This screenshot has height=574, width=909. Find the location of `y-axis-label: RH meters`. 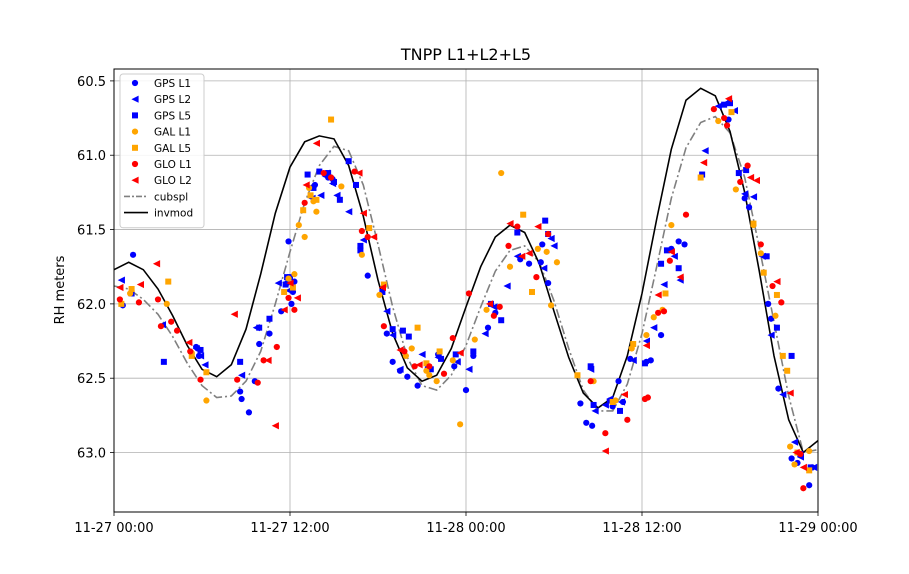

y-axis-label: RH meters is located at coordinates (60, 289).